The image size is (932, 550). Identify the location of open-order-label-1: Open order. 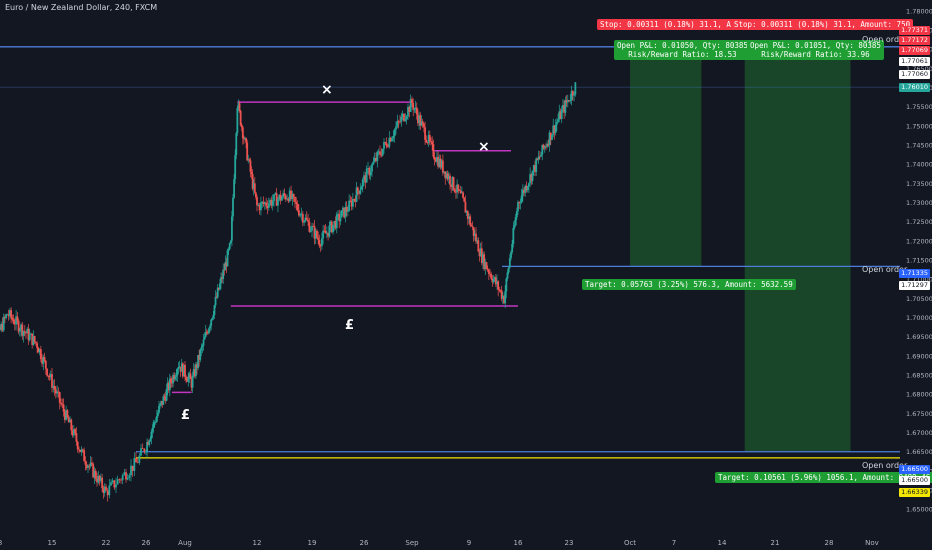
(885, 39).